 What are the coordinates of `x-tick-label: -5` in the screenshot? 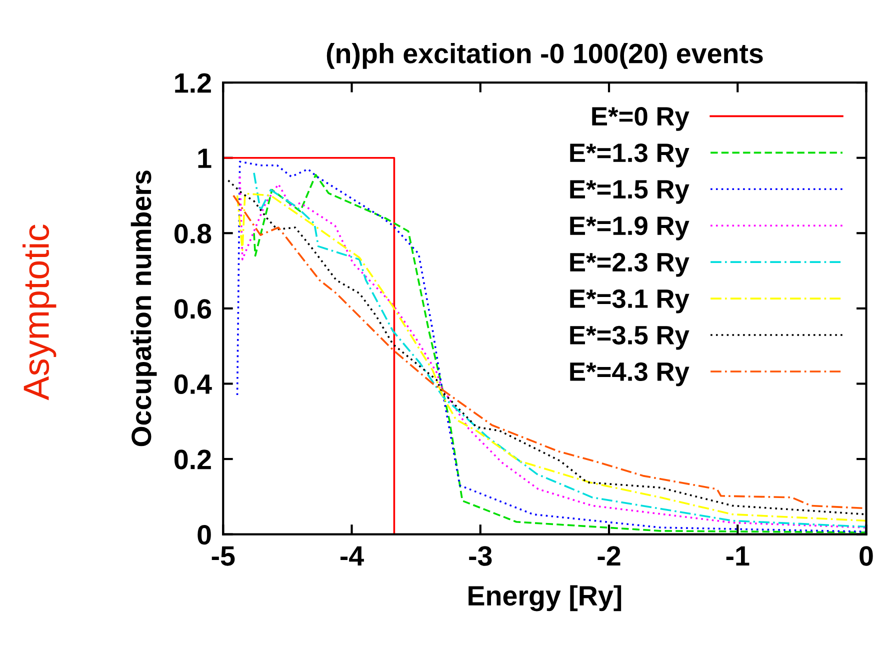 It's located at (223, 556).